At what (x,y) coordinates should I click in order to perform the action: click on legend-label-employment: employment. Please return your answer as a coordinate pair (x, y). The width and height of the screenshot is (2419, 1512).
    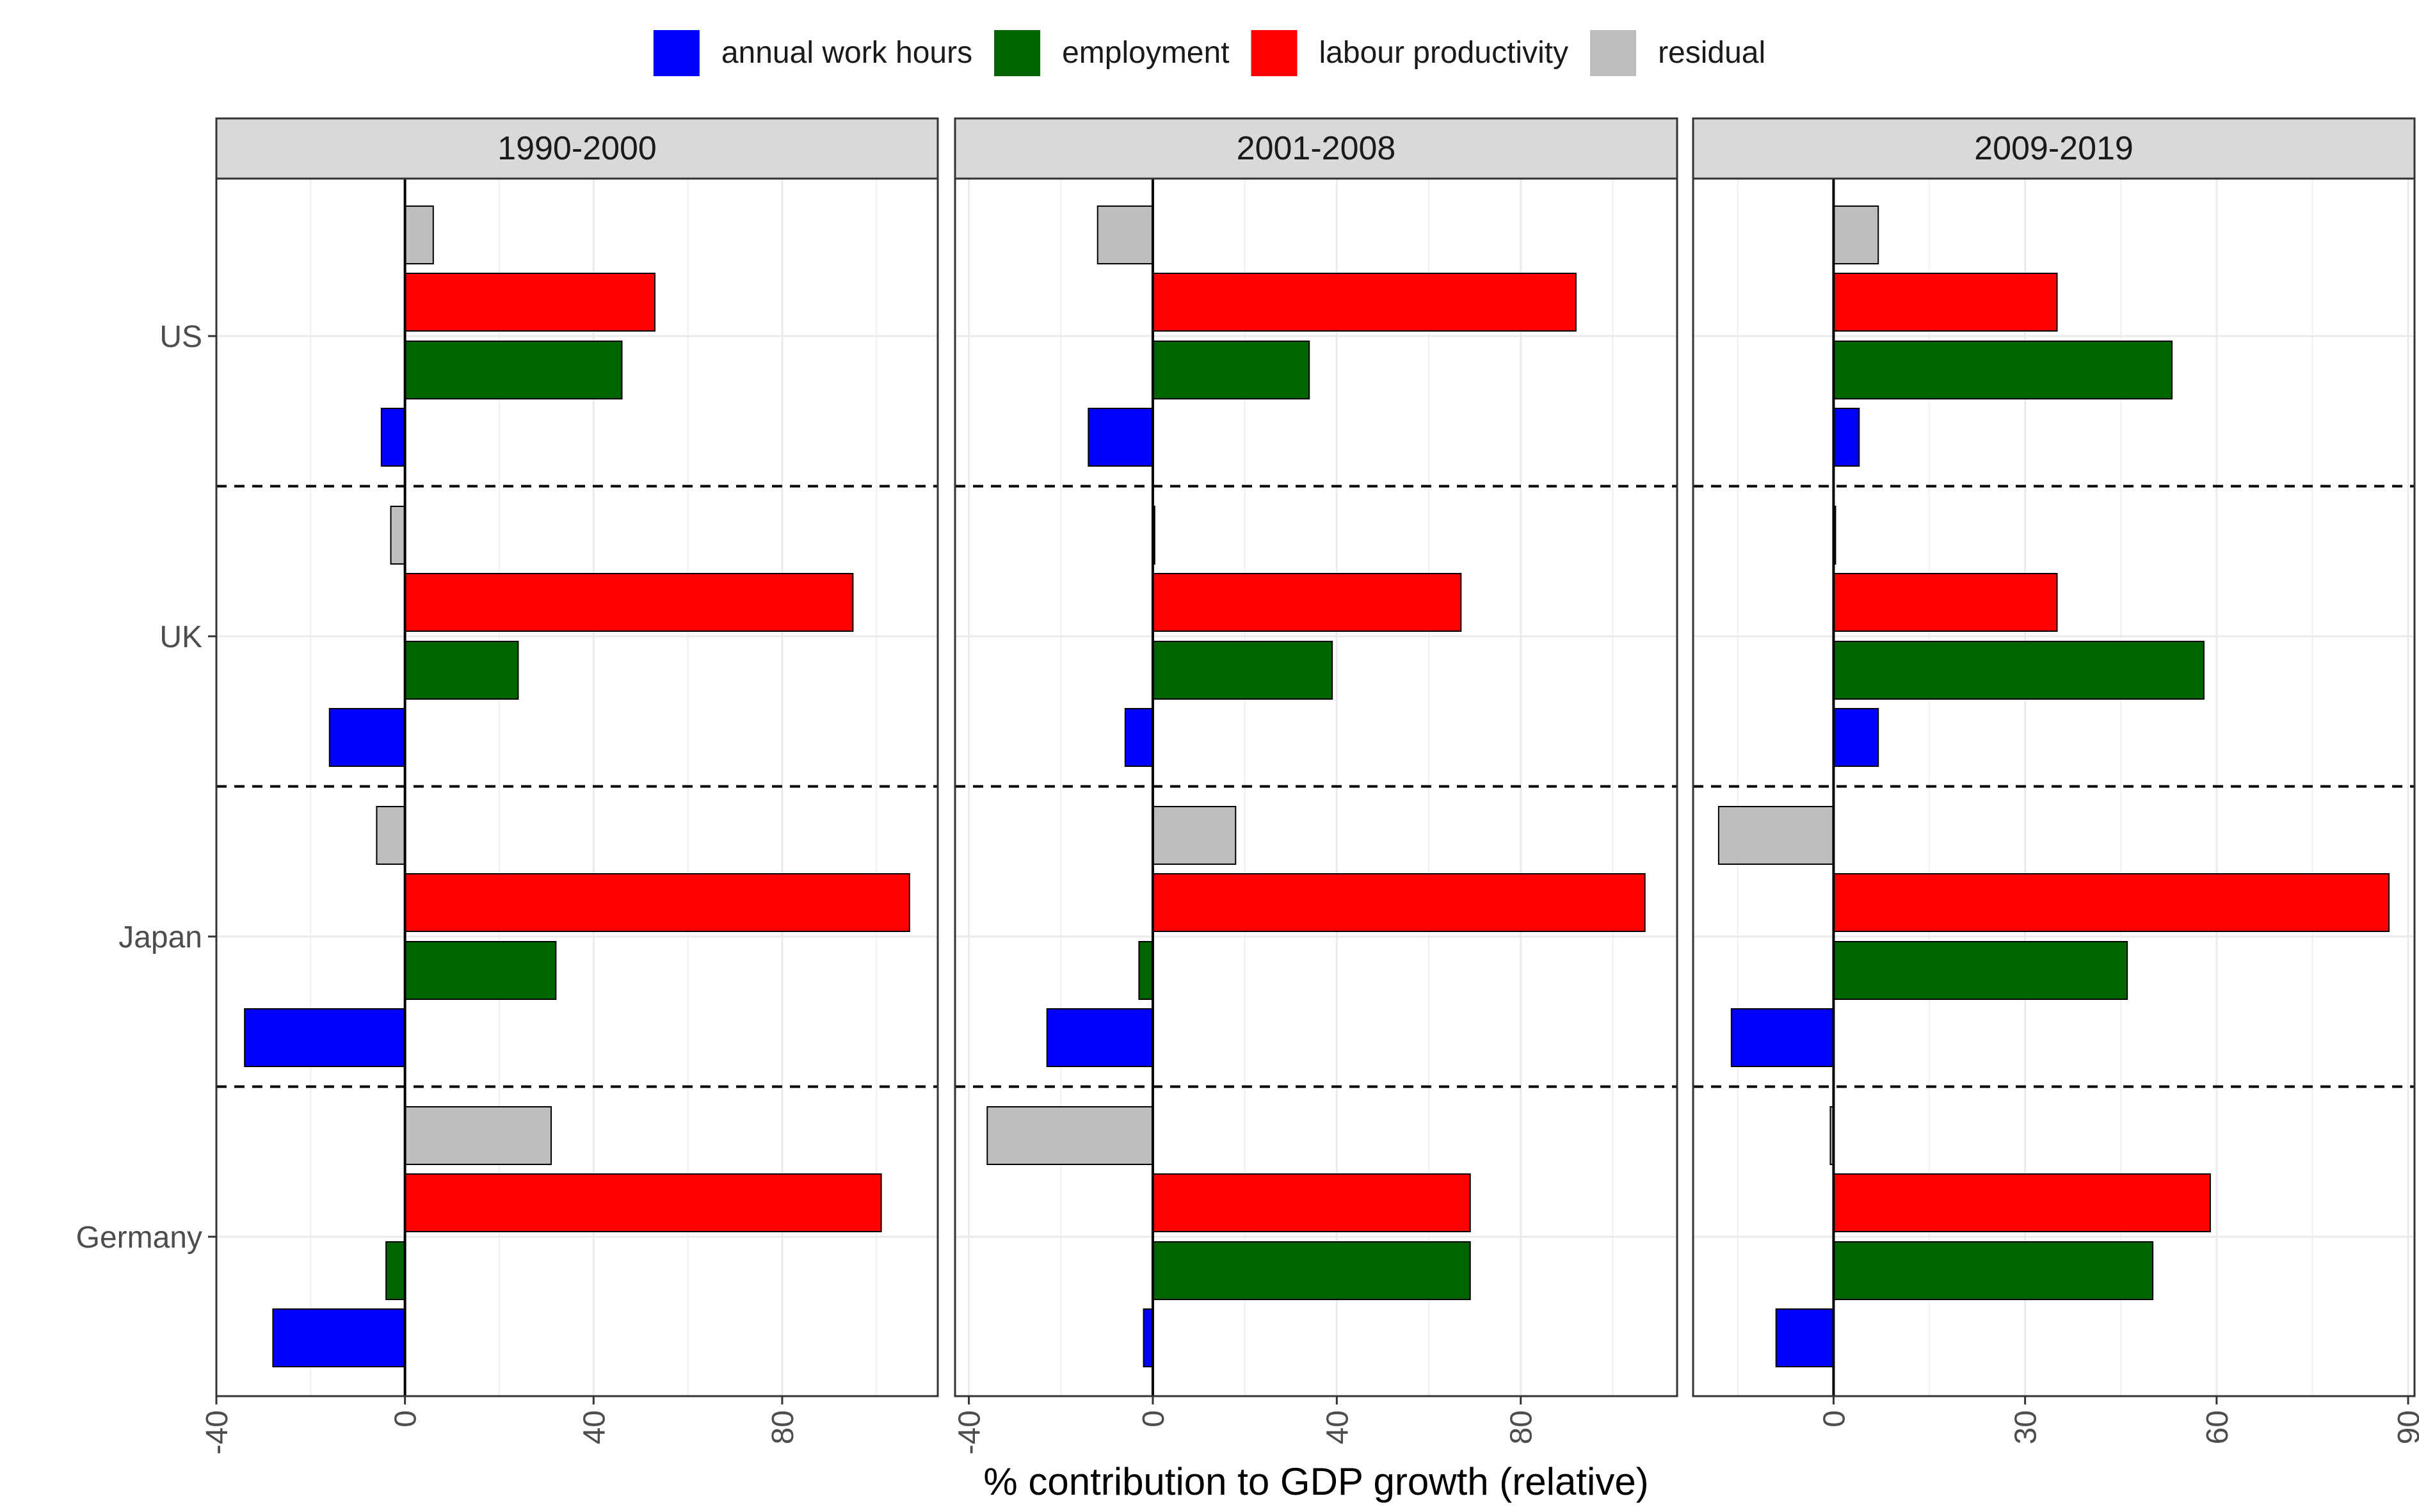
    Looking at the image, I should click on (1145, 53).